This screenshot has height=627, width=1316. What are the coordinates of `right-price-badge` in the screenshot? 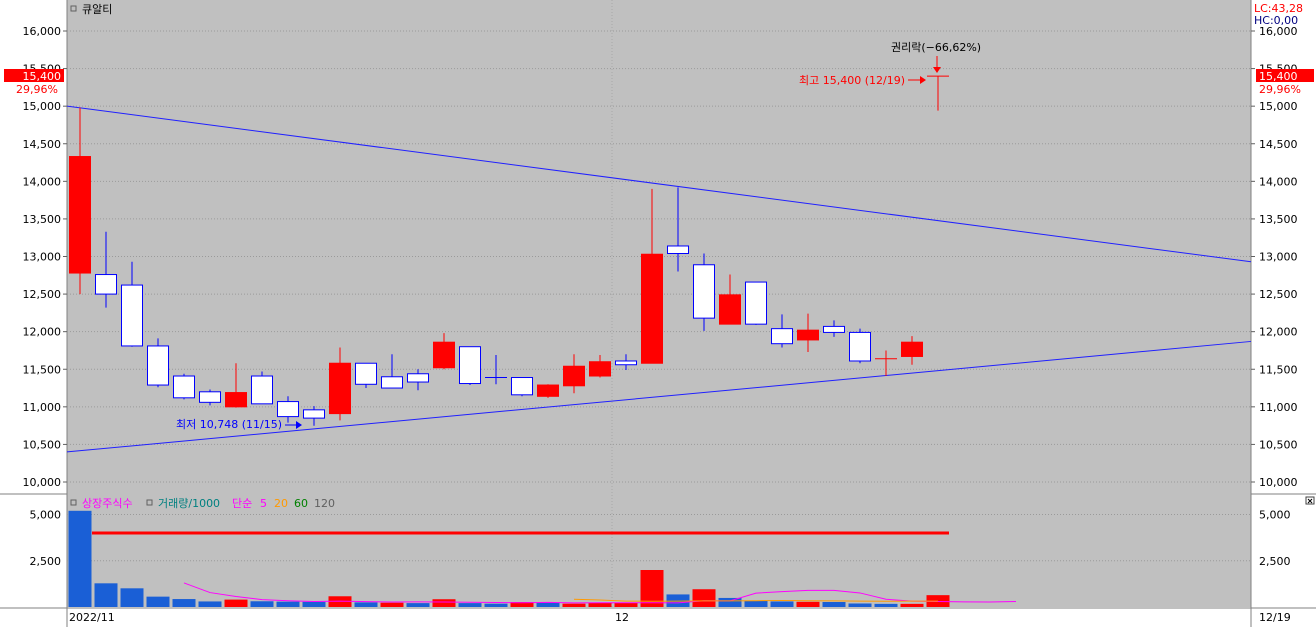 It's located at (1285, 75).